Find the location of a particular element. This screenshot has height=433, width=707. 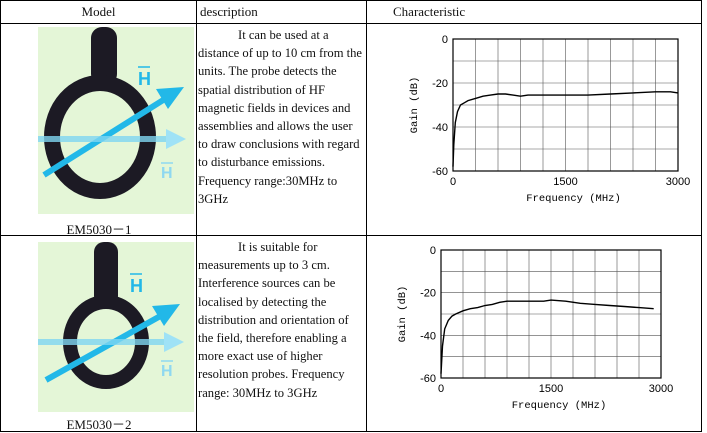

header-description: description is located at coordinates (281, 12).